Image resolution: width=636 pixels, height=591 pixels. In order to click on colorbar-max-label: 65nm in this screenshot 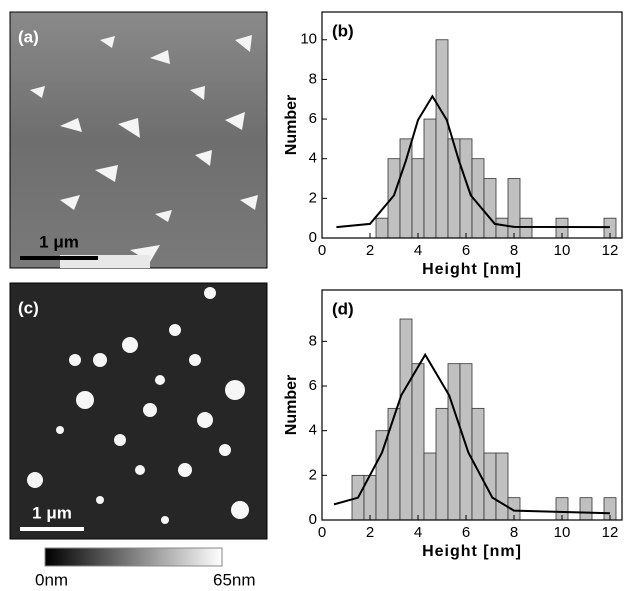, I will do `click(234, 579)`.